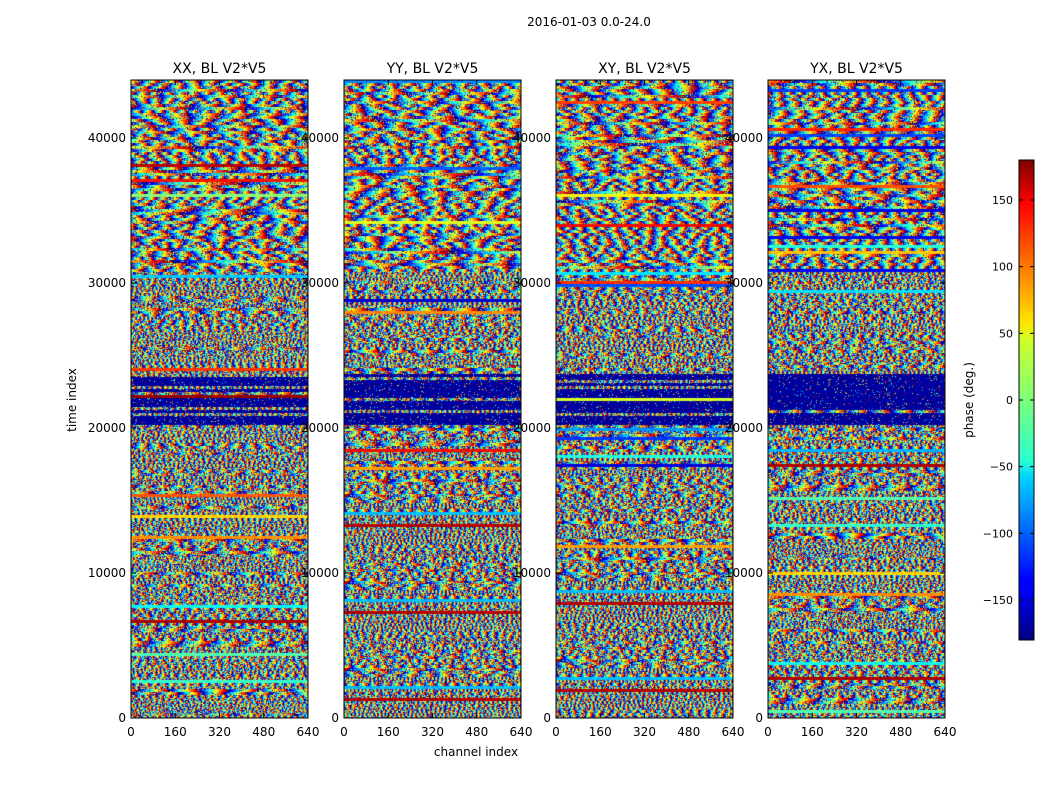  What do you see at coordinates (856, 69) in the screenshot?
I see `panel-title-3: YX, BL V2*V5` at bounding box center [856, 69].